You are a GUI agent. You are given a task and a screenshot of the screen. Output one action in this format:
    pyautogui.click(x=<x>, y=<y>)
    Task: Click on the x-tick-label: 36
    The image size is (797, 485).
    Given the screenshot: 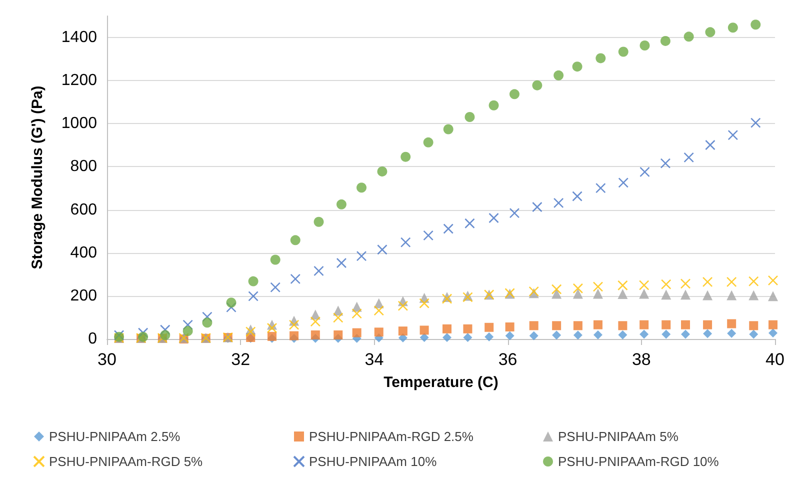 What is the action you would take?
    pyautogui.click(x=508, y=359)
    